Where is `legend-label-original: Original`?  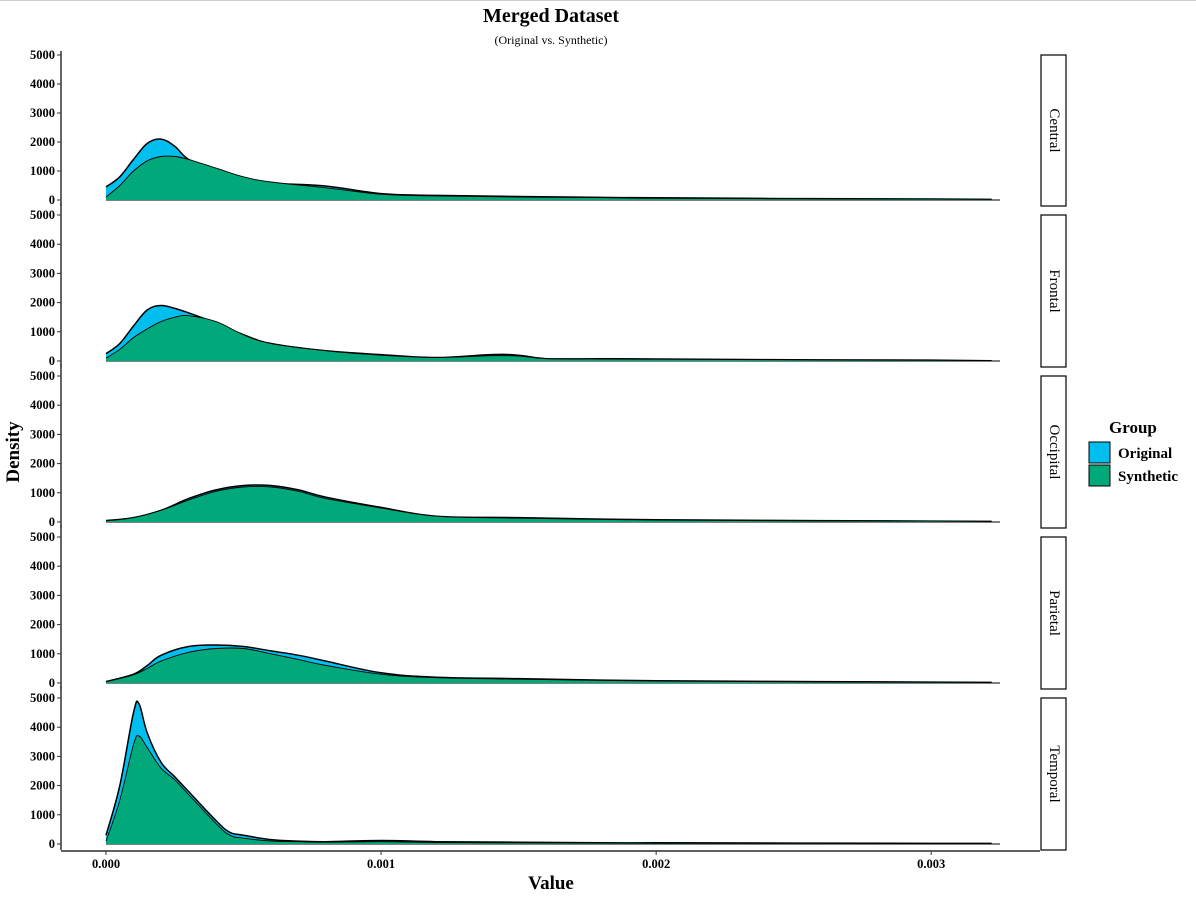
legend-label-original: Original is located at coordinates (1145, 454).